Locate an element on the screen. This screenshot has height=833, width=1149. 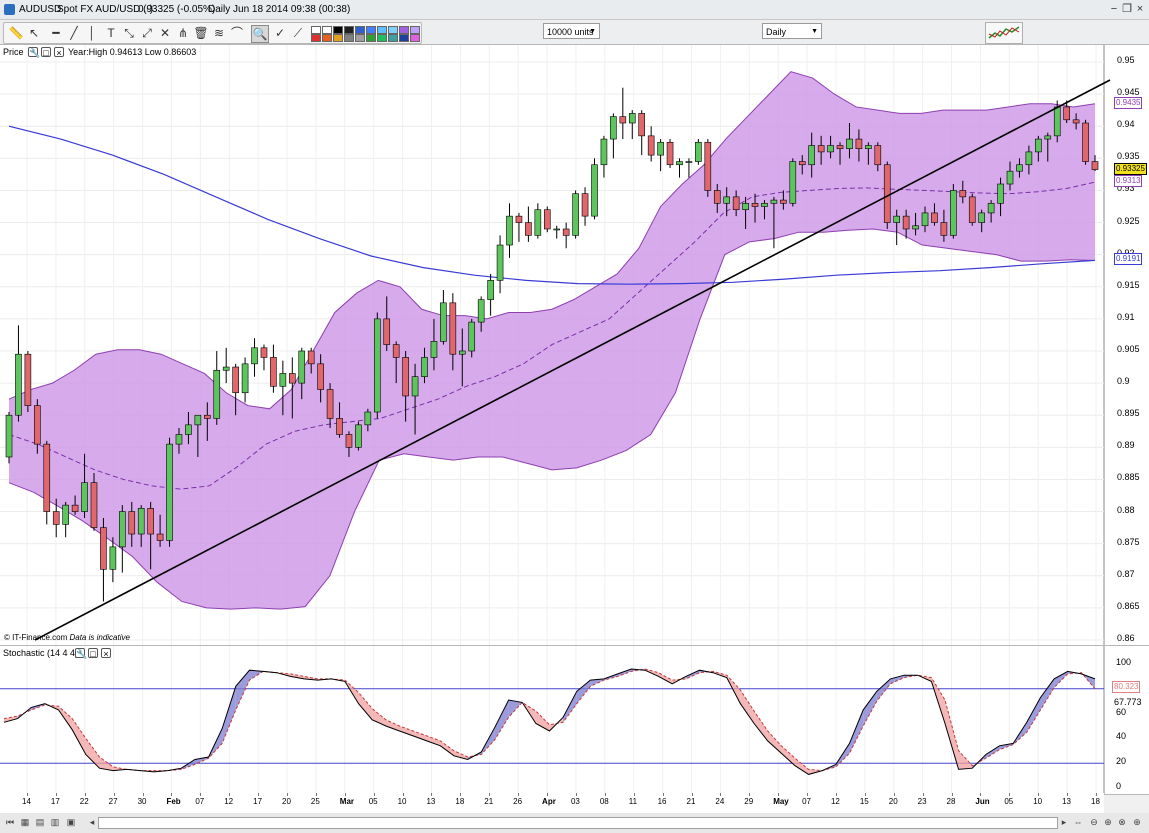
y-tick-label: 0.89 is located at coordinates (1126, 445).